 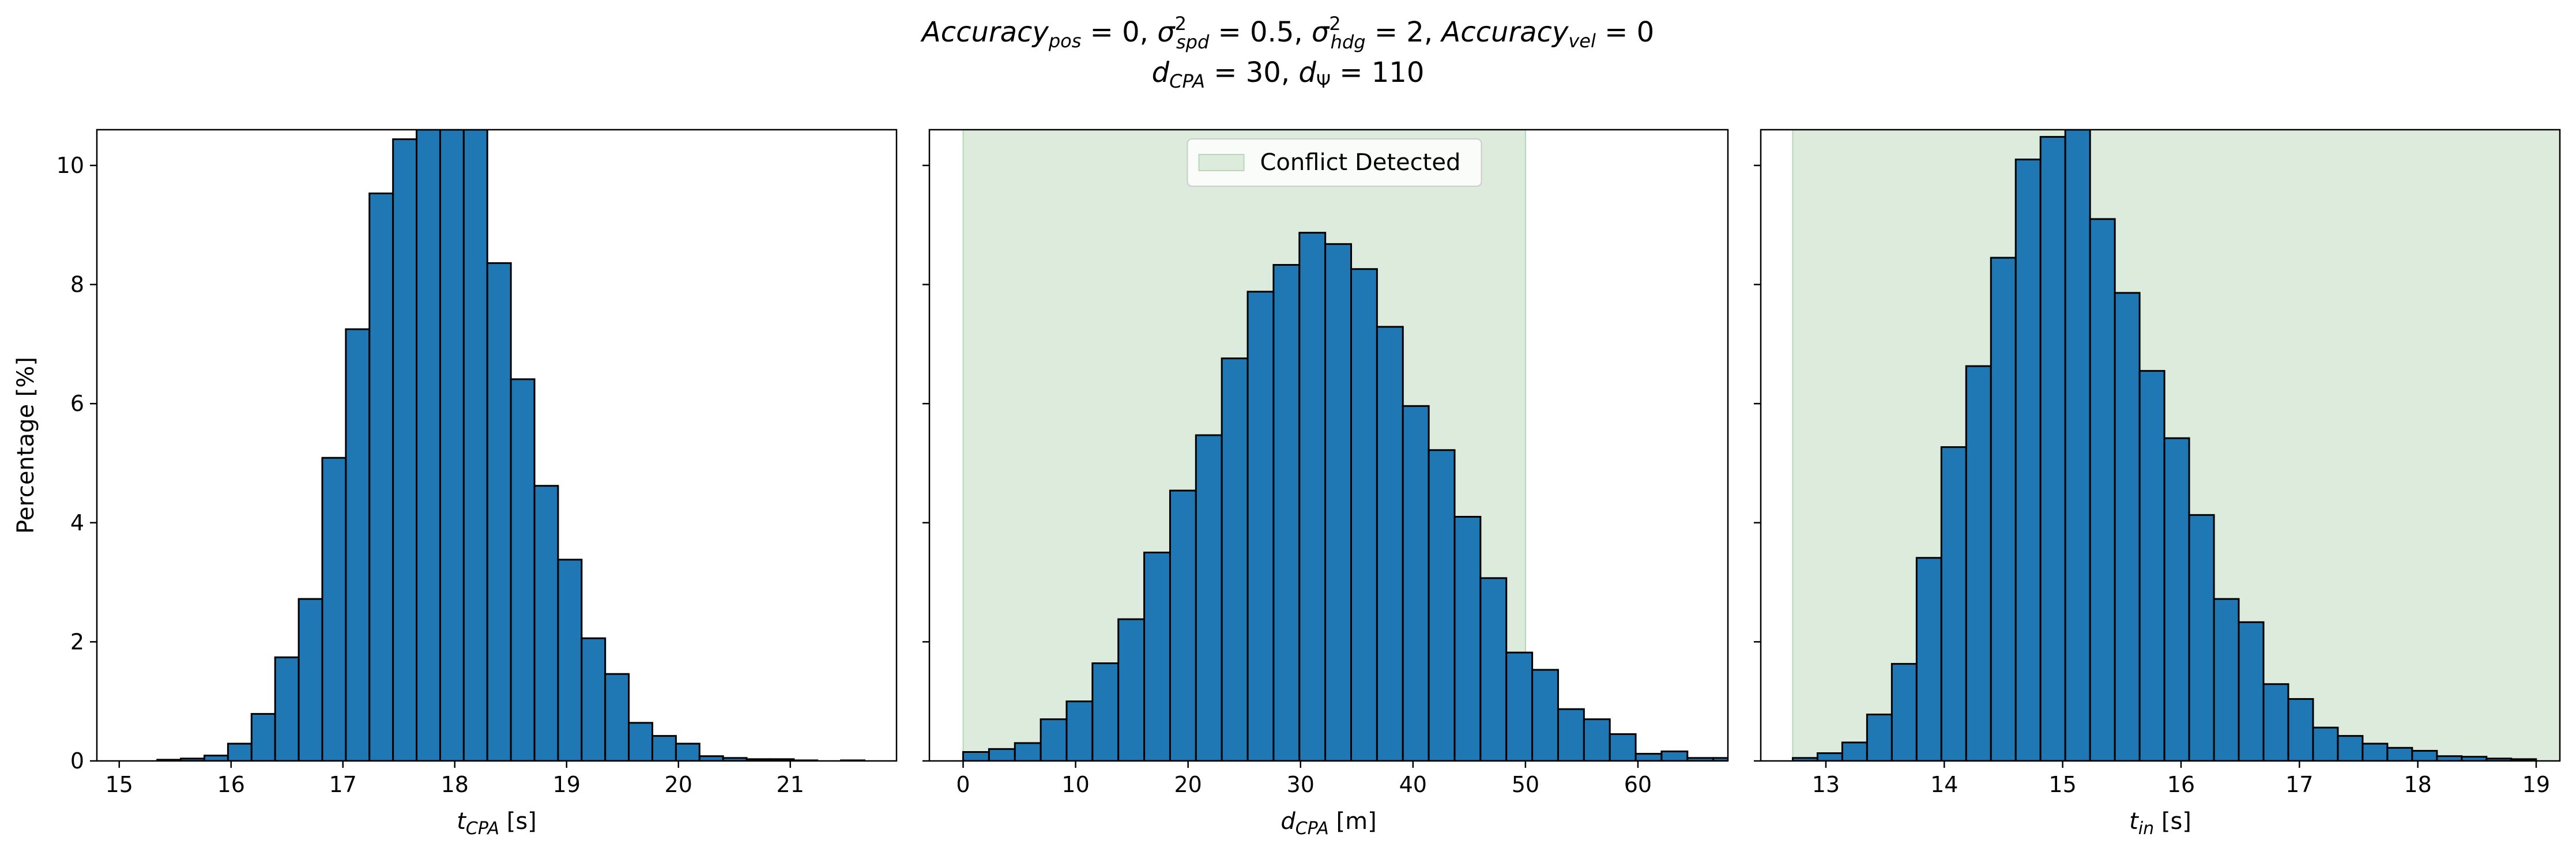 What do you see at coordinates (1525, 784) in the screenshot?
I see `x-tick-label: 50` at bounding box center [1525, 784].